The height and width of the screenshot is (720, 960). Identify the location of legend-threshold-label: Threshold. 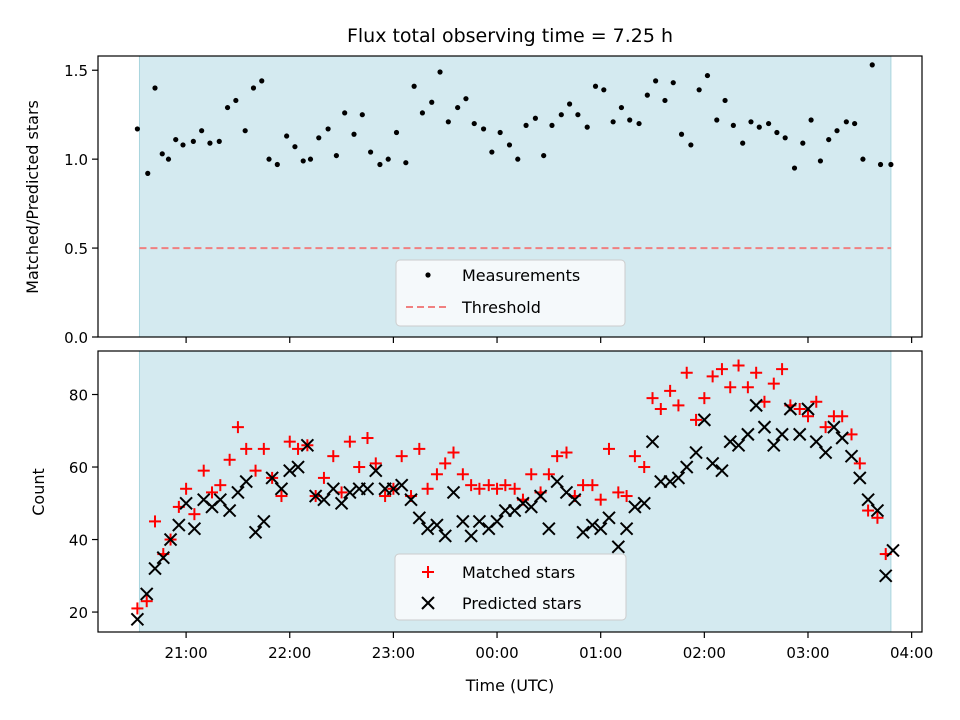
(501, 307).